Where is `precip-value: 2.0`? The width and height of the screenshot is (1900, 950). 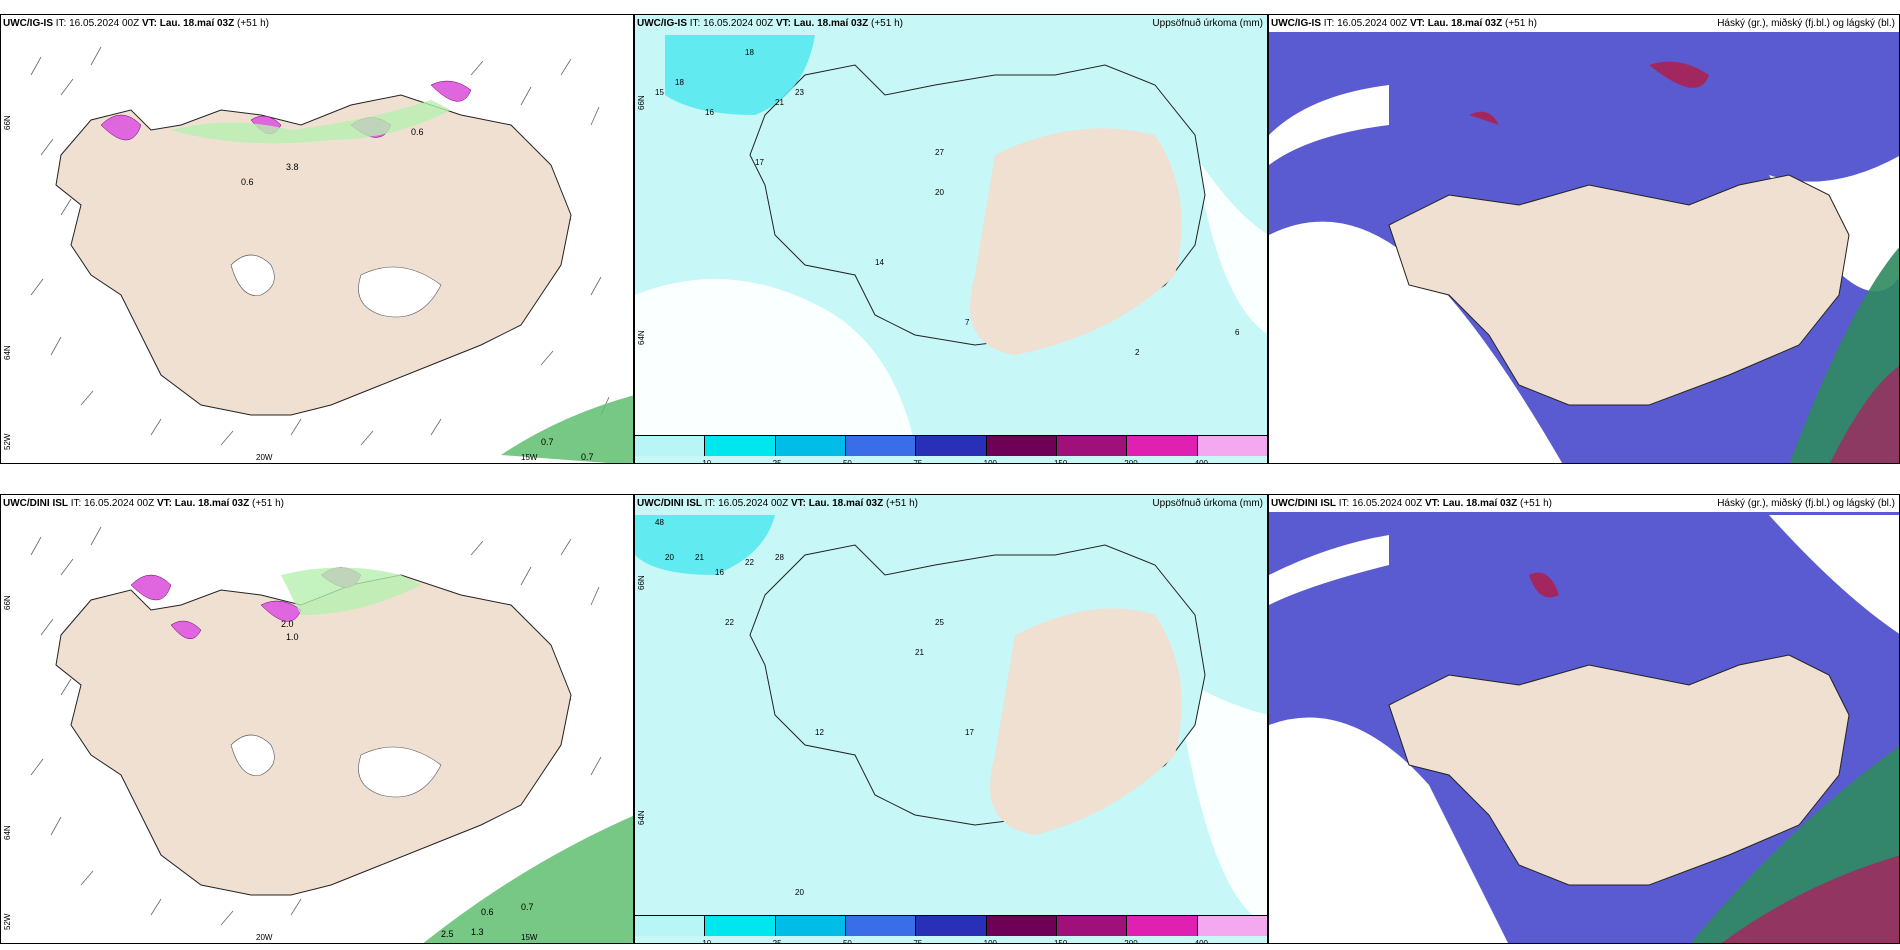 precip-value: 2.0 is located at coordinates (287, 624).